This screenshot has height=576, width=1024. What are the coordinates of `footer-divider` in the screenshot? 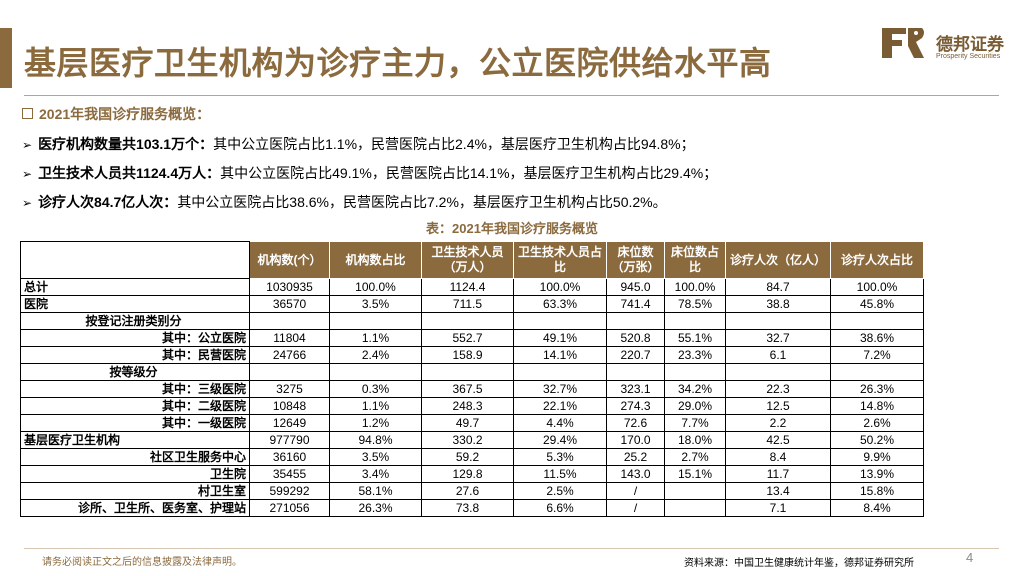 It's located at (511, 548).